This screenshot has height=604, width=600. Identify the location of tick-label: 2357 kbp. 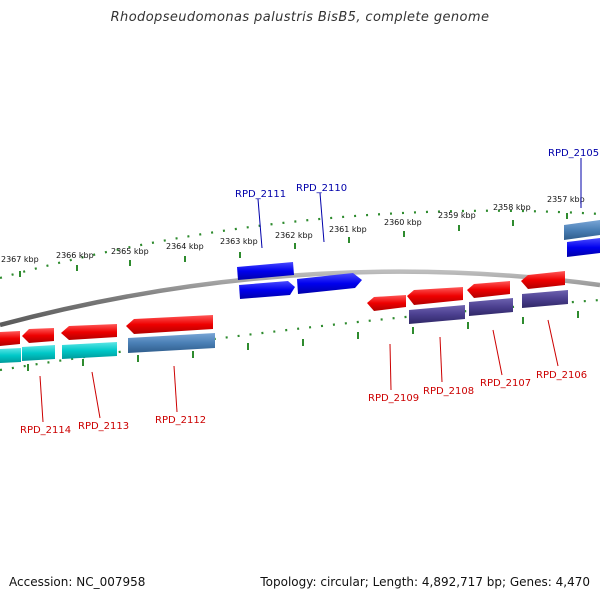
(566, 199).